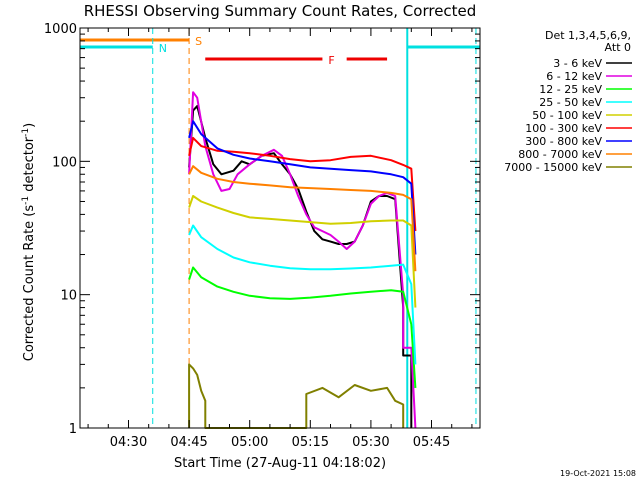  What do you see at coordinates (249, 442) in the screenshot?
I see `x-tick-label: 05:00` at bounding box center [249, 442].